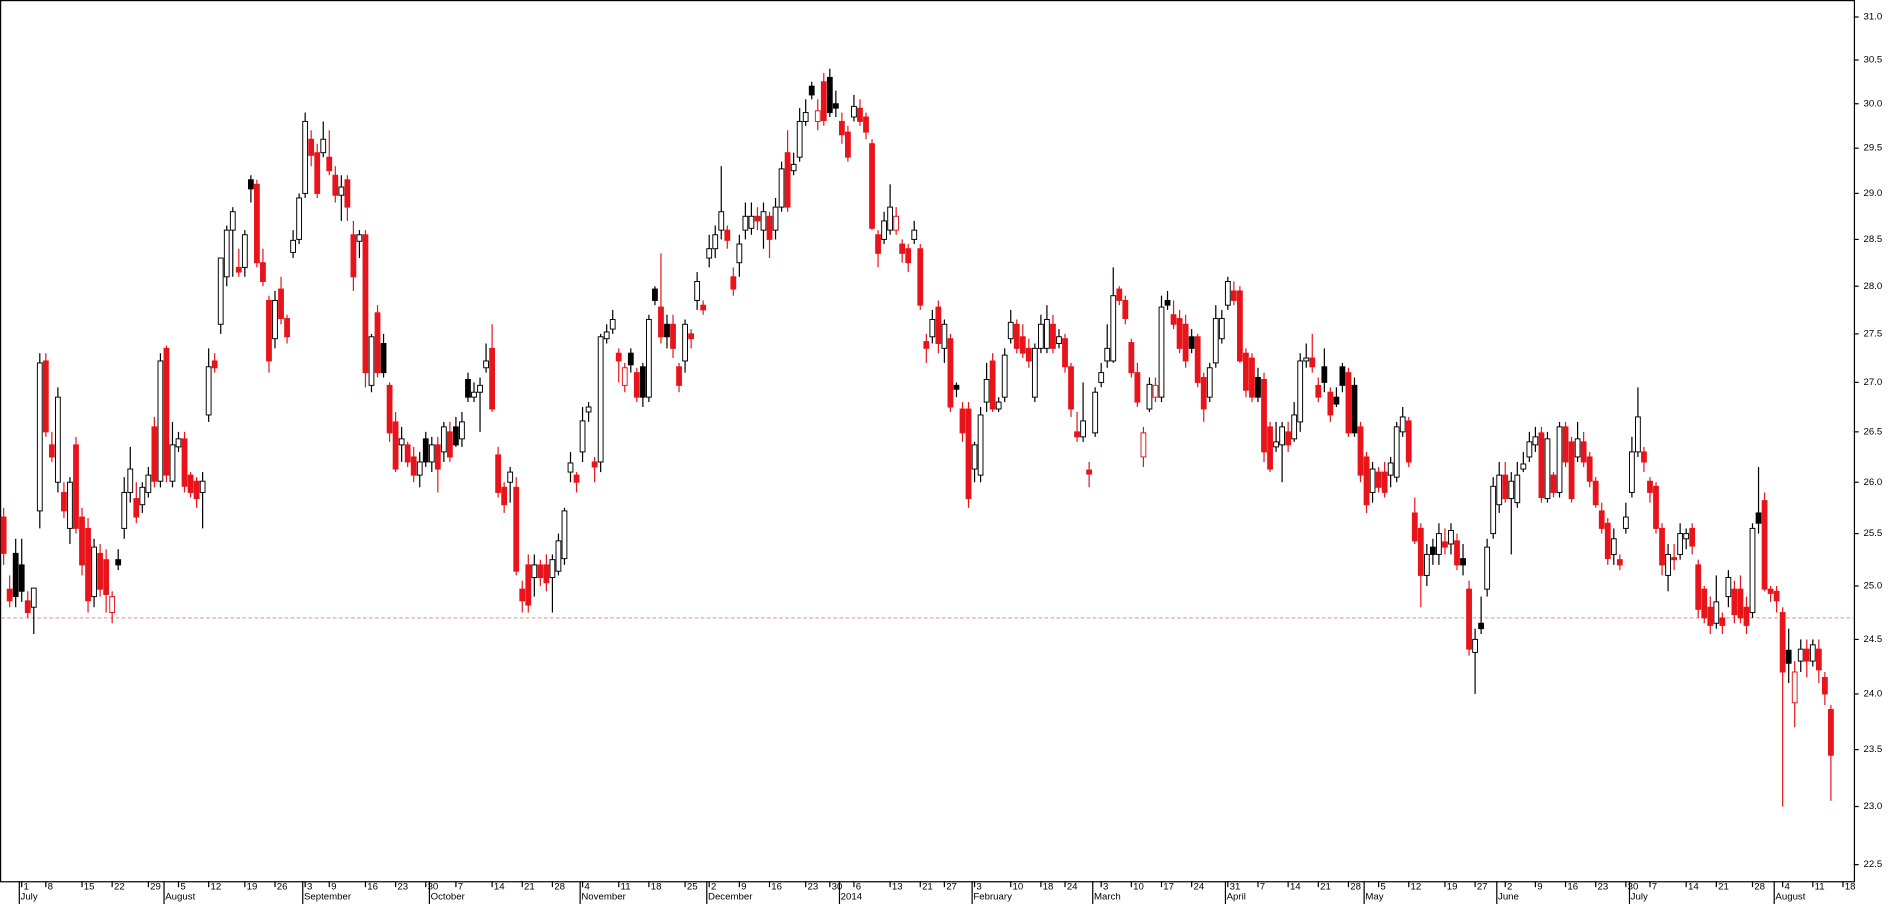  What do you see at coordinates (1820, 887) in the screenshot?
I see `x-tick-label: 11` at bounding box center [1820, 887].